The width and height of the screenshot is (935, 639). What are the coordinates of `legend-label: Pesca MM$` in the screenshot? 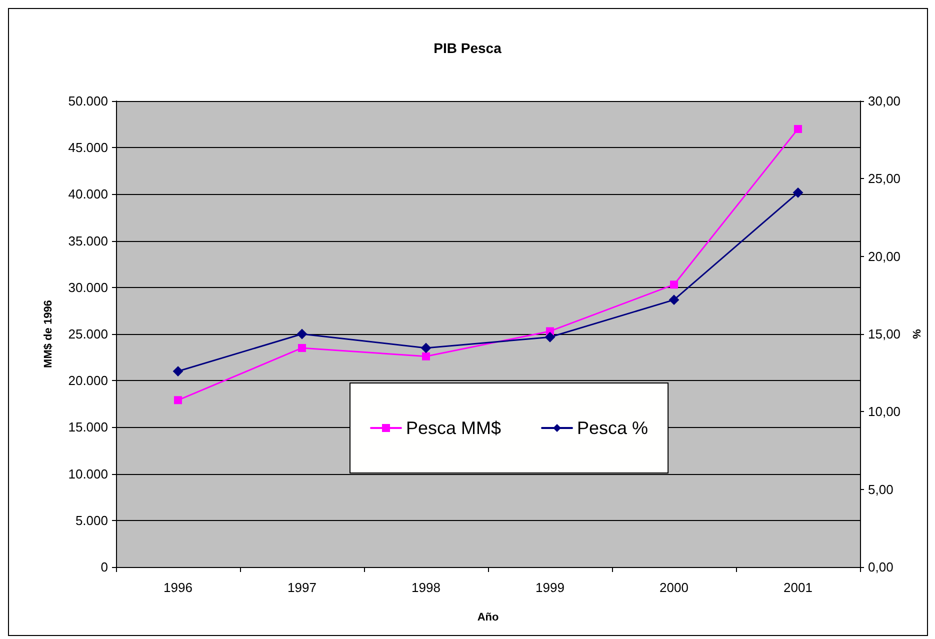 It's located at (454, 428).